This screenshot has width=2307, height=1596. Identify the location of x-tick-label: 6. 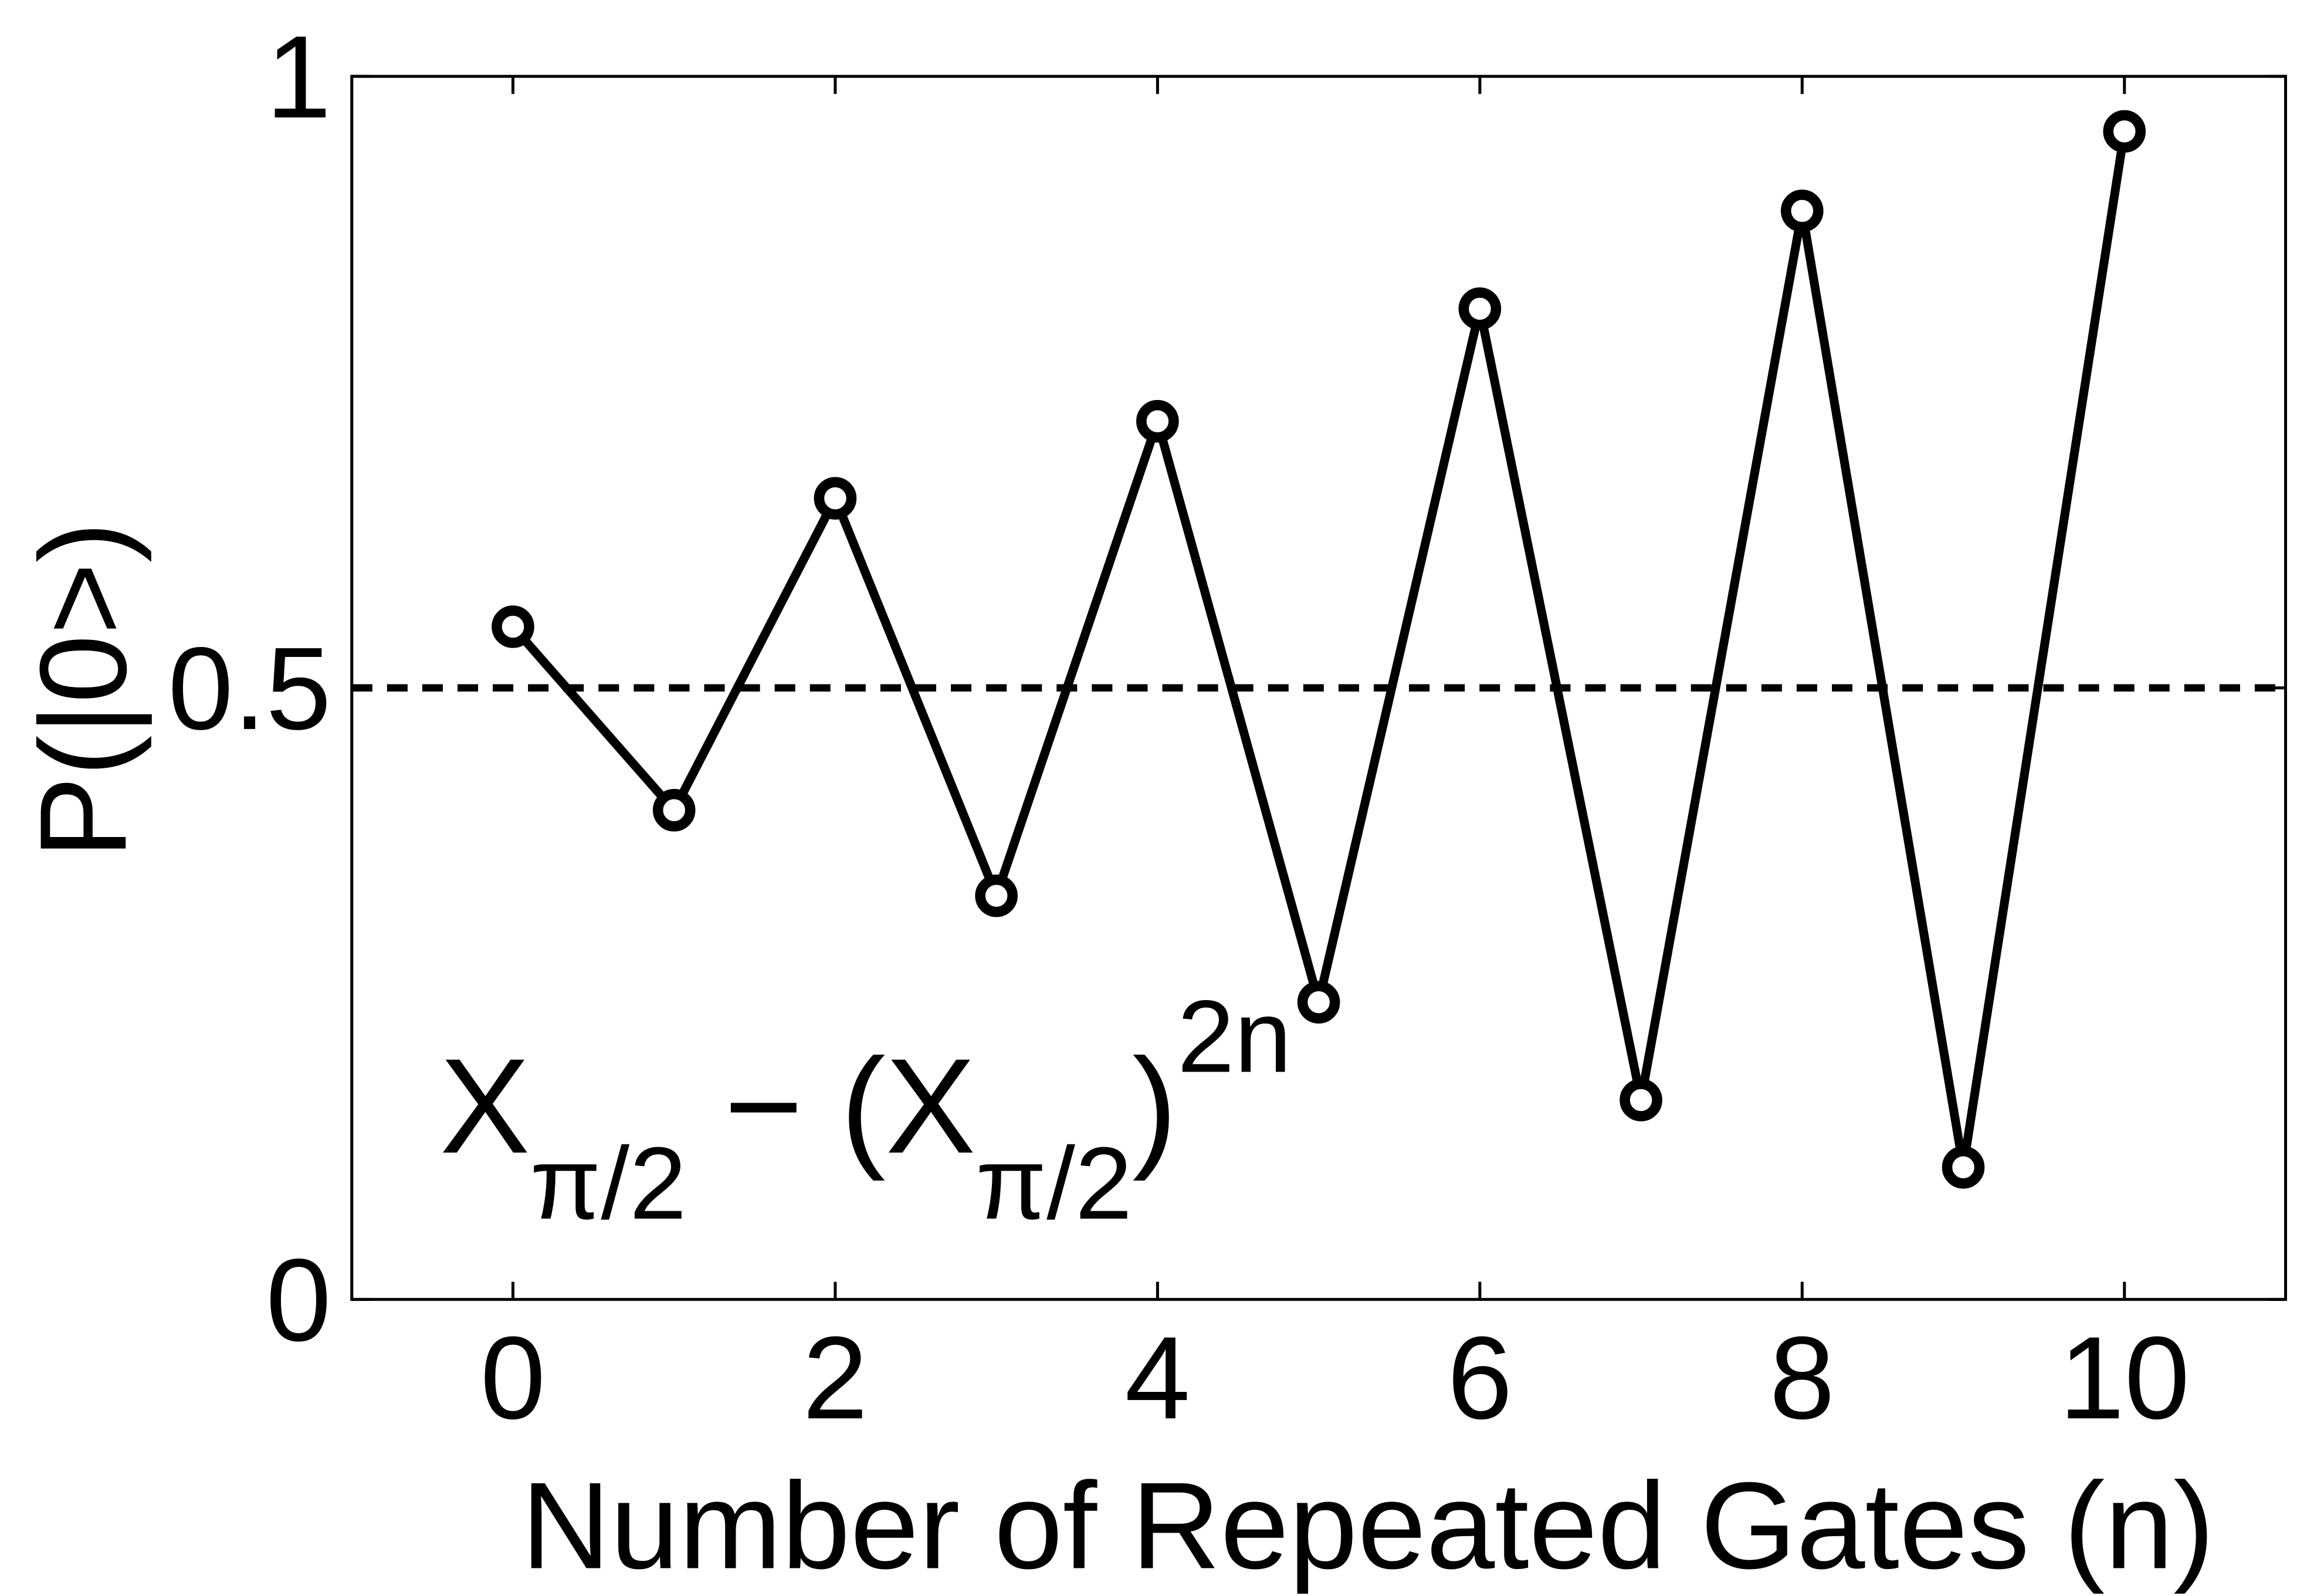
(1479, 1378).